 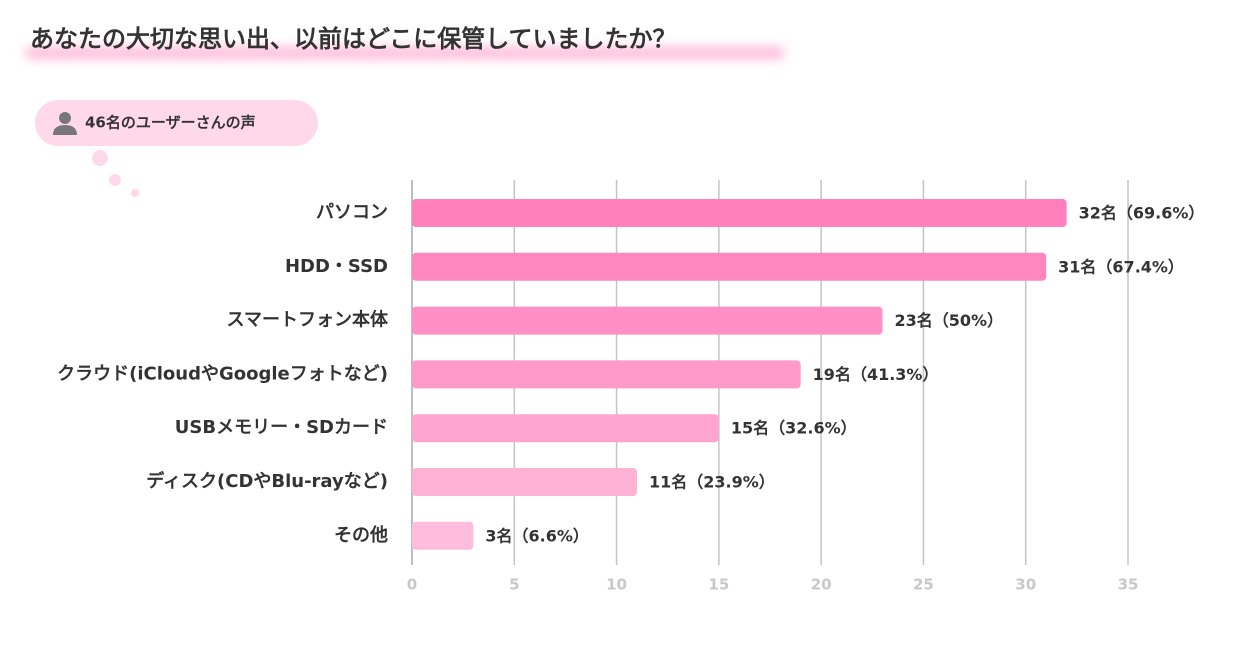 What do you see at coordinates (718, 585) in the screenshot?
I see `x-tick-label: 15` at bounding box center [718, 585].